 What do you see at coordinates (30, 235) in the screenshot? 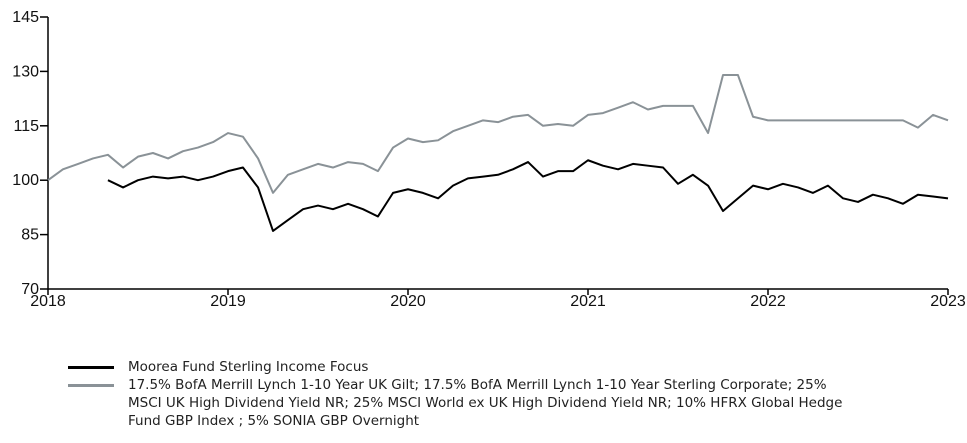
I see `y-tick-label: 85` at bounding box center [30, 235].